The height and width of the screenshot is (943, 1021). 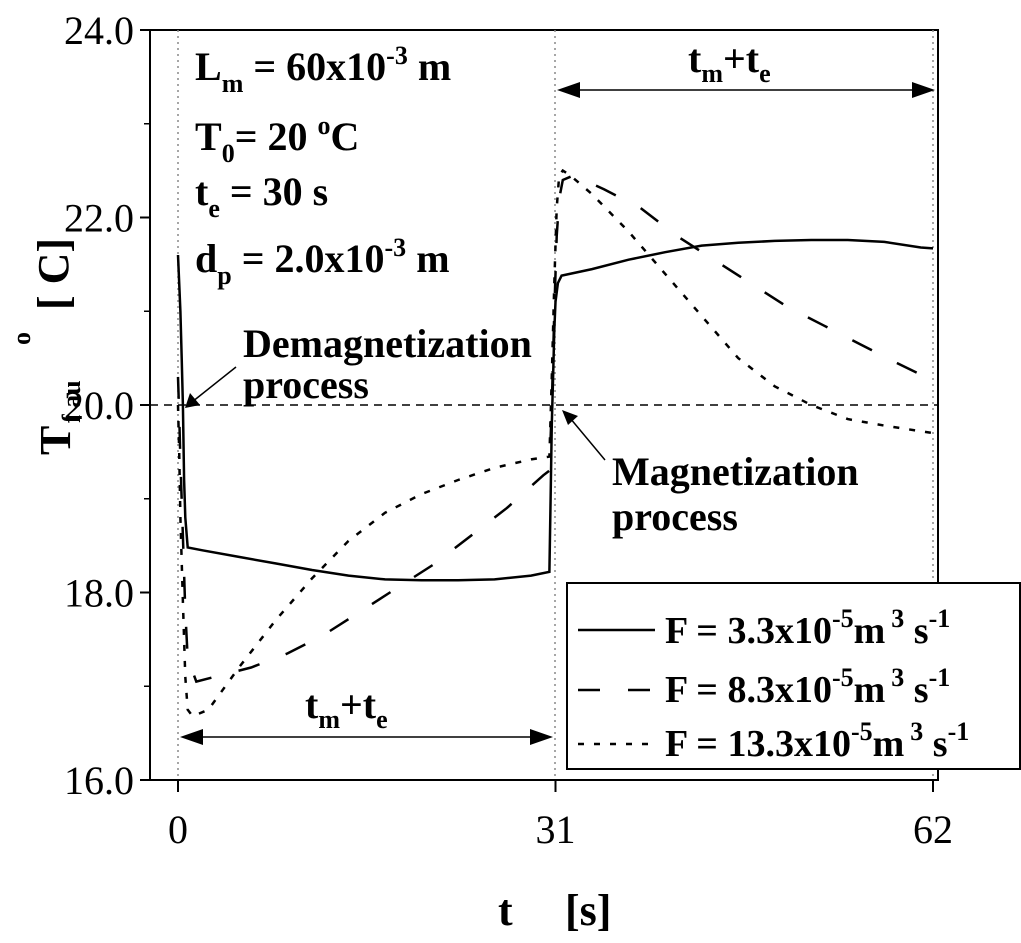 What do you see at coordinates (322, 261) in the screenshot?
I see `param-dp: dp = 2.0x10-3 m` at bounding box center [322, 261].